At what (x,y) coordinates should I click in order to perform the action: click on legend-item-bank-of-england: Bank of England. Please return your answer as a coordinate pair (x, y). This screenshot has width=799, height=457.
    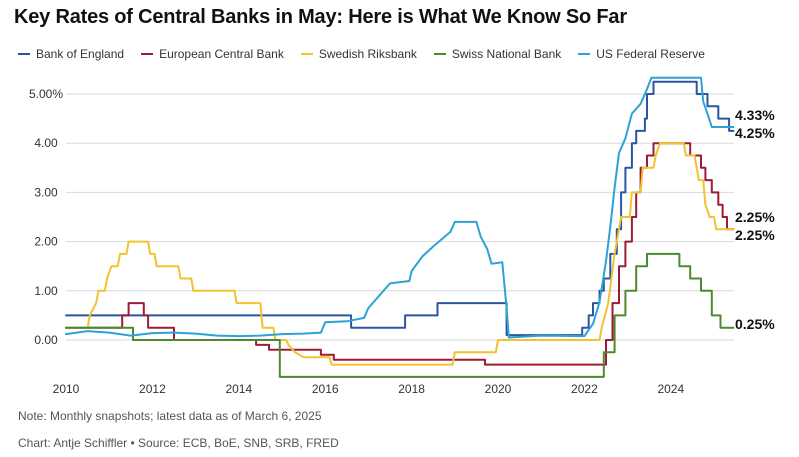
    Looking at the image, I should click on (71, 54).